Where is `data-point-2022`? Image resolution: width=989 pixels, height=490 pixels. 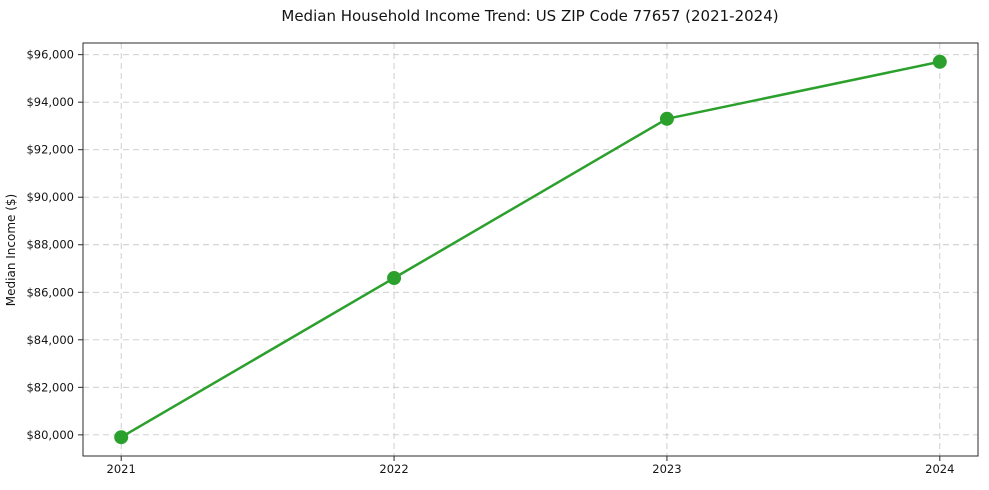 data-point-2022 is located at coordinates (394, 278).